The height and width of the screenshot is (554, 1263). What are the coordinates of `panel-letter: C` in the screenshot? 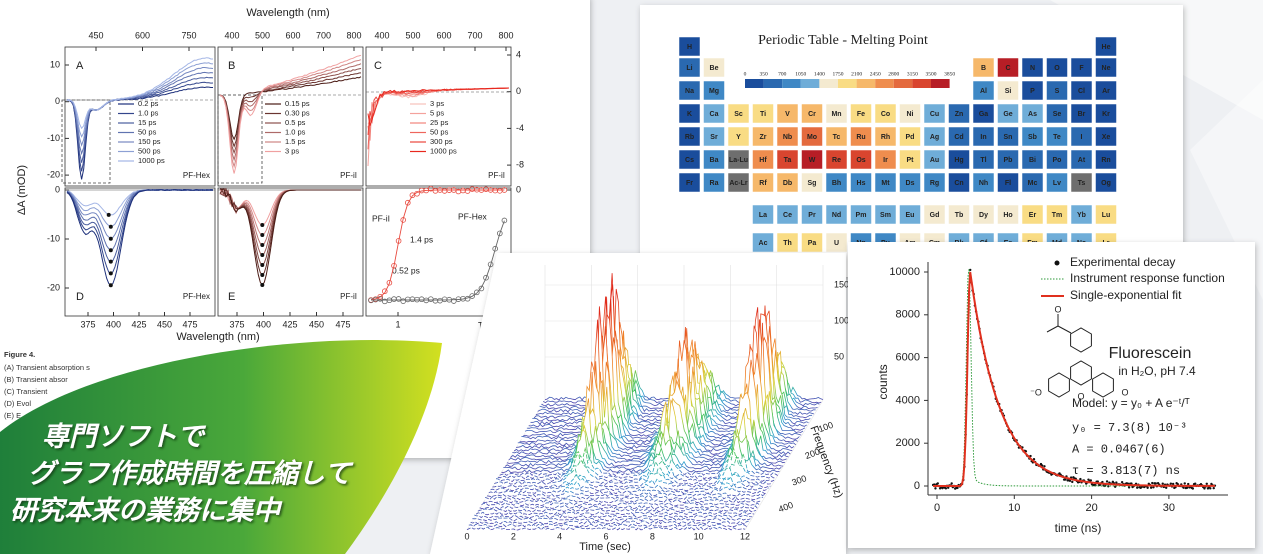 It's located at (378, 66).